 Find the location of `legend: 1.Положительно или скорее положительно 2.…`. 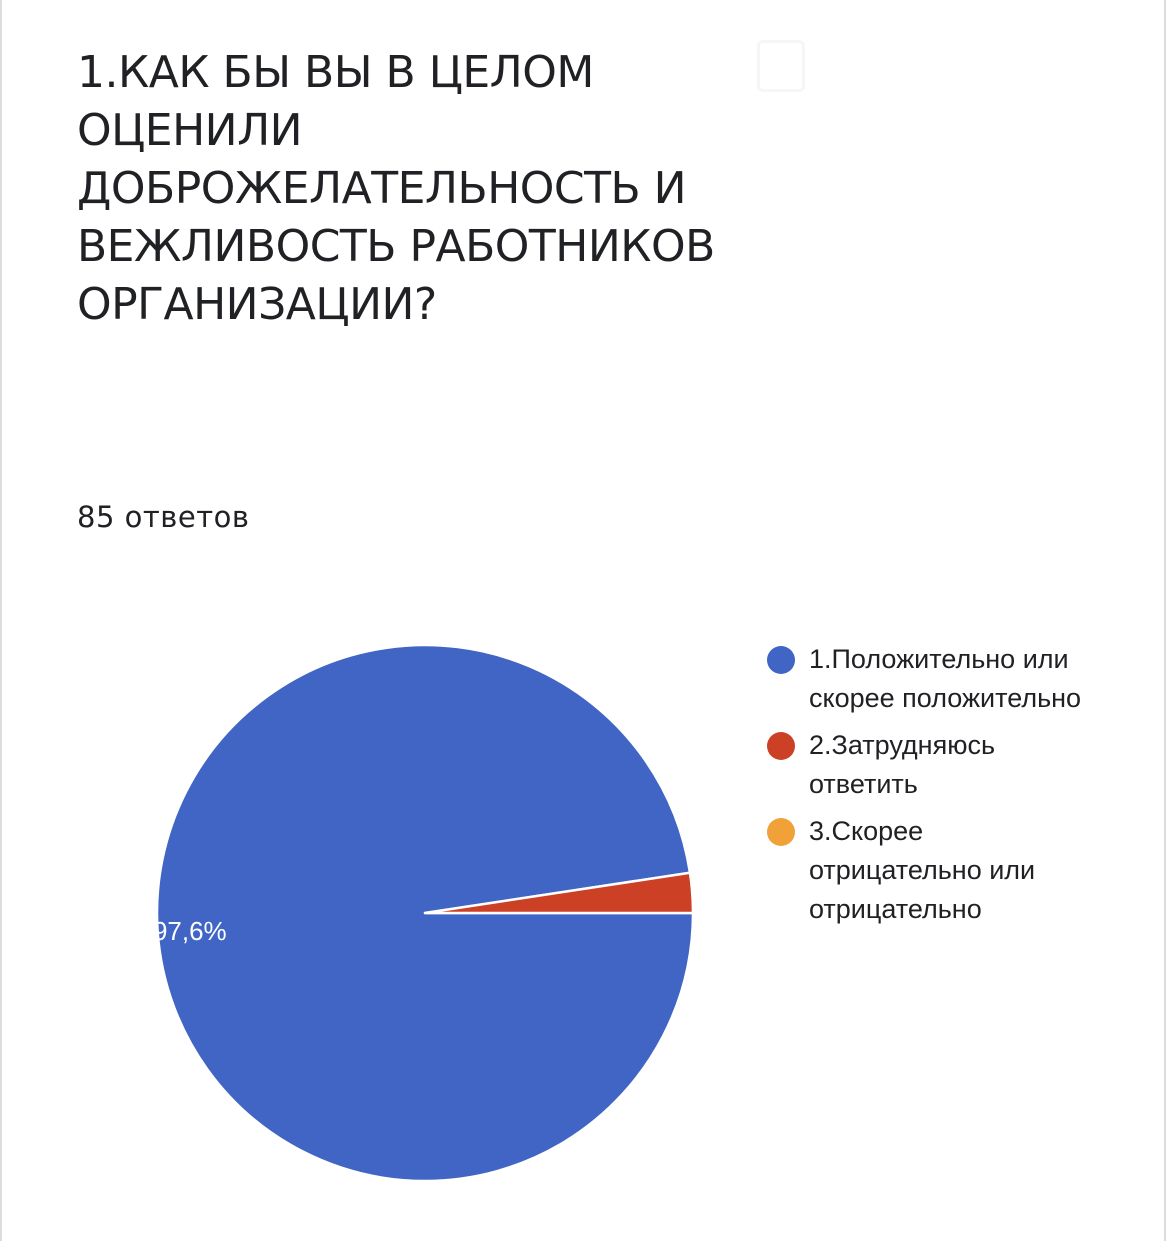

legend: 1.Положительно или скорее положительно 2.… is located at coordinates (932, 788).